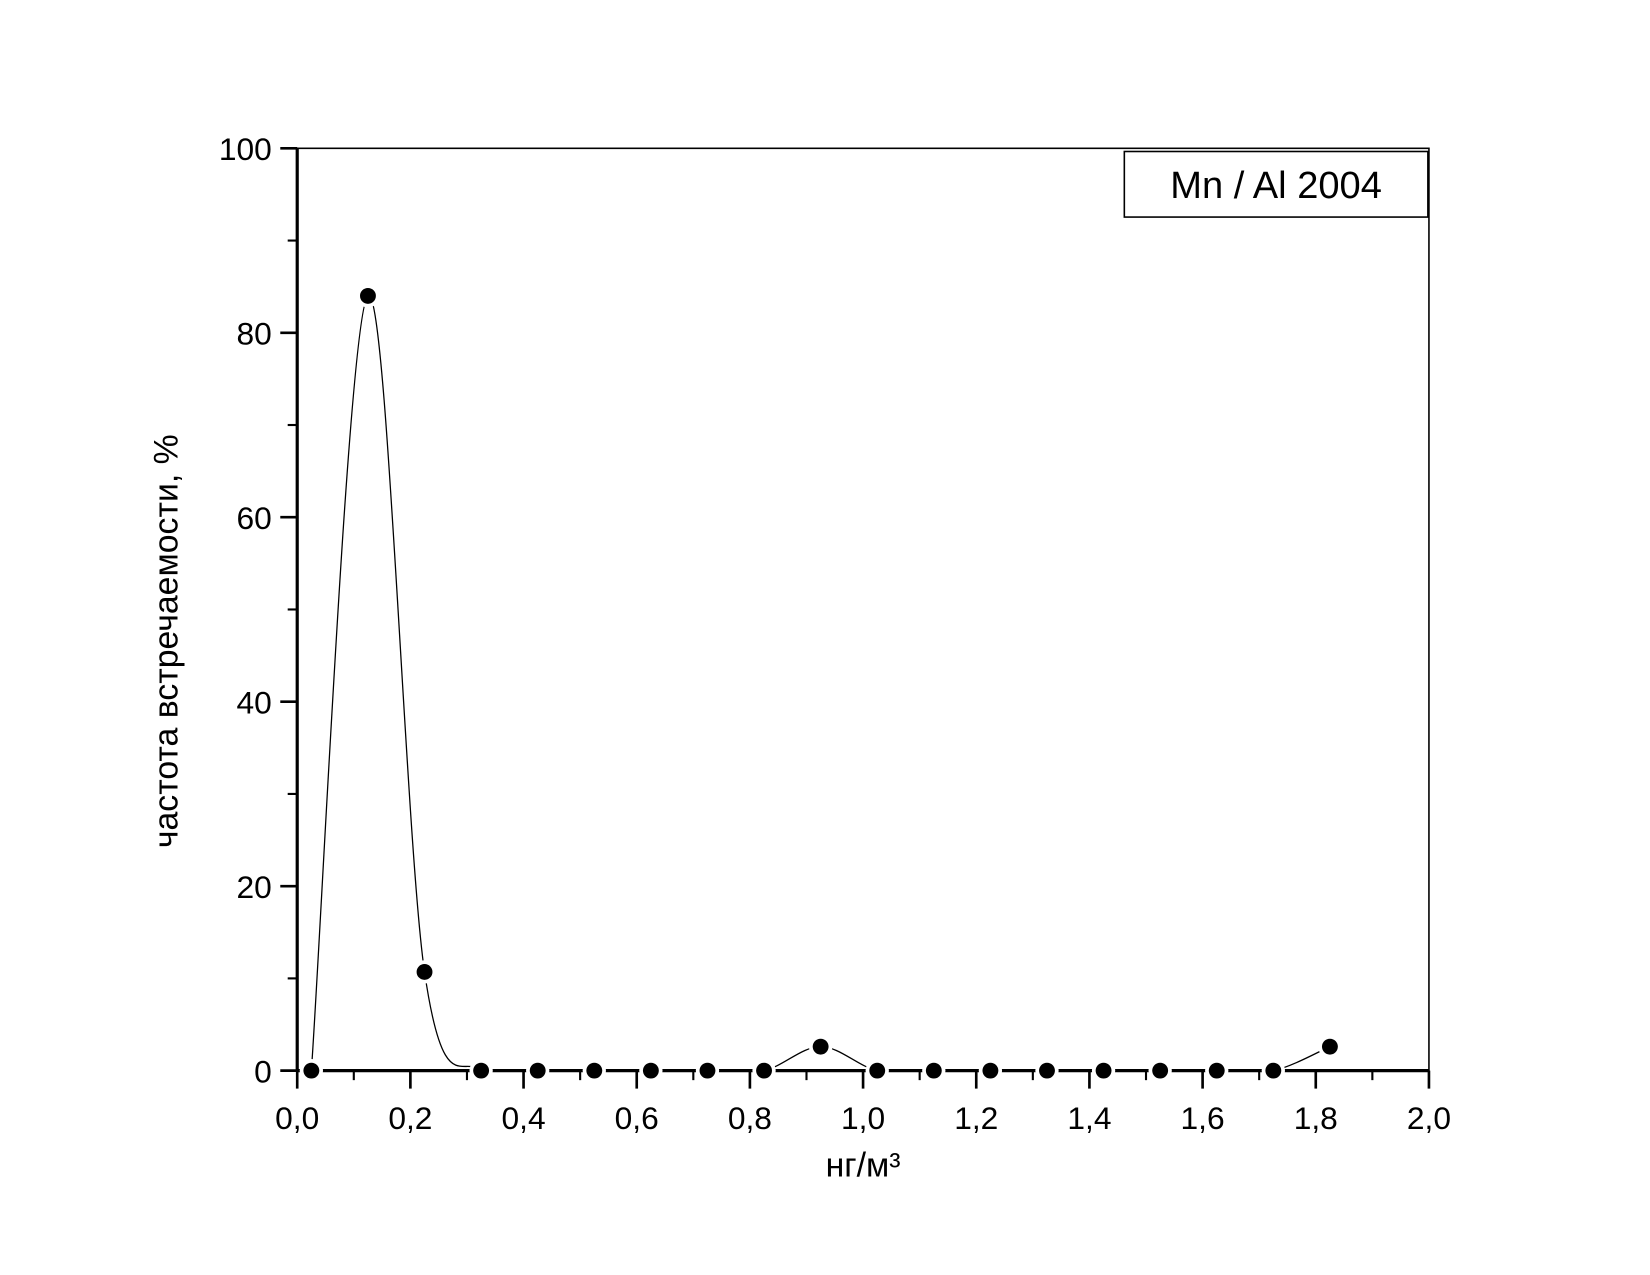 The image size is (1650, 1275). Describe the element at coordinates (297, 1118) in the screenshot. I see `x-tick-label: 0,0` at that location.